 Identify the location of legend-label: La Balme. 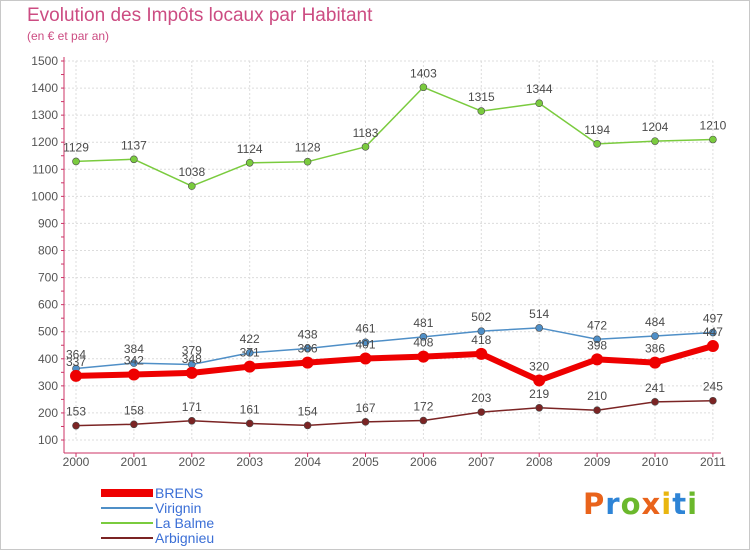
(185, 523).